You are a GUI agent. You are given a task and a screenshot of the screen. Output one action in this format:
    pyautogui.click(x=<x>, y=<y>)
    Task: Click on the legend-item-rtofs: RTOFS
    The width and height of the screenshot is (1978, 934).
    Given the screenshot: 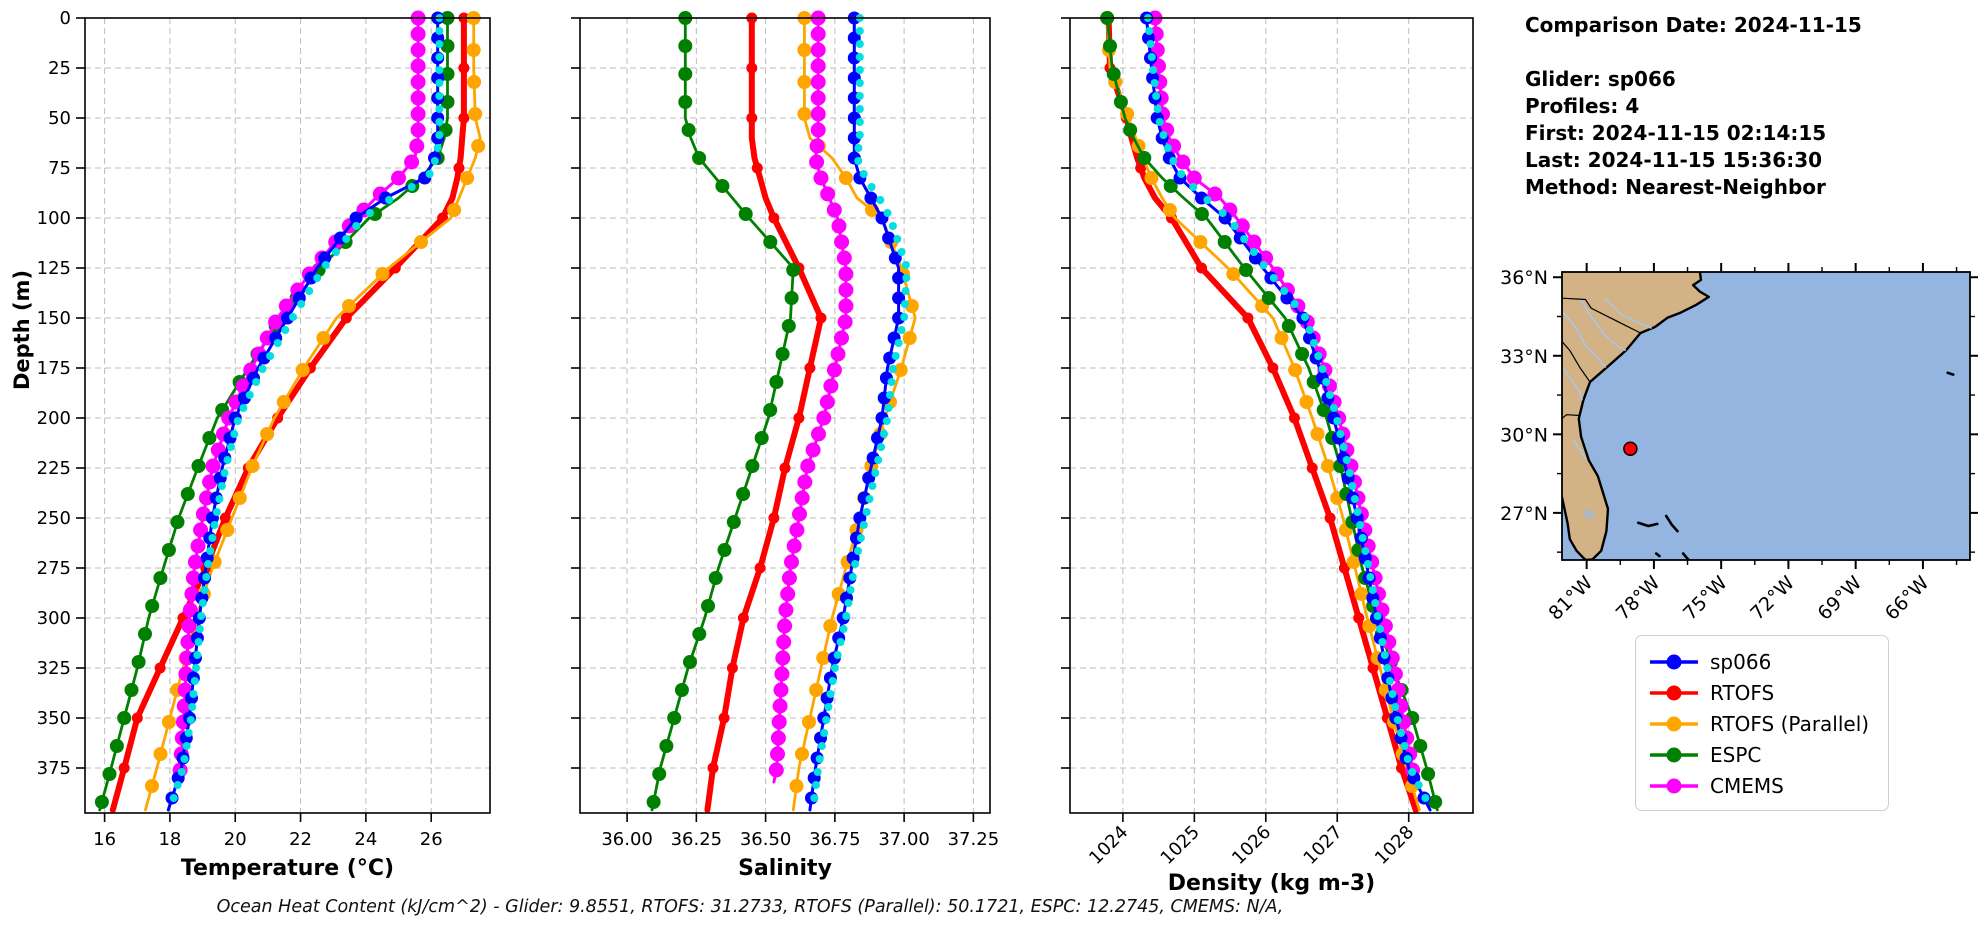 What is the action you would take?
    pyautogui.click(x=1768, y=692)
    